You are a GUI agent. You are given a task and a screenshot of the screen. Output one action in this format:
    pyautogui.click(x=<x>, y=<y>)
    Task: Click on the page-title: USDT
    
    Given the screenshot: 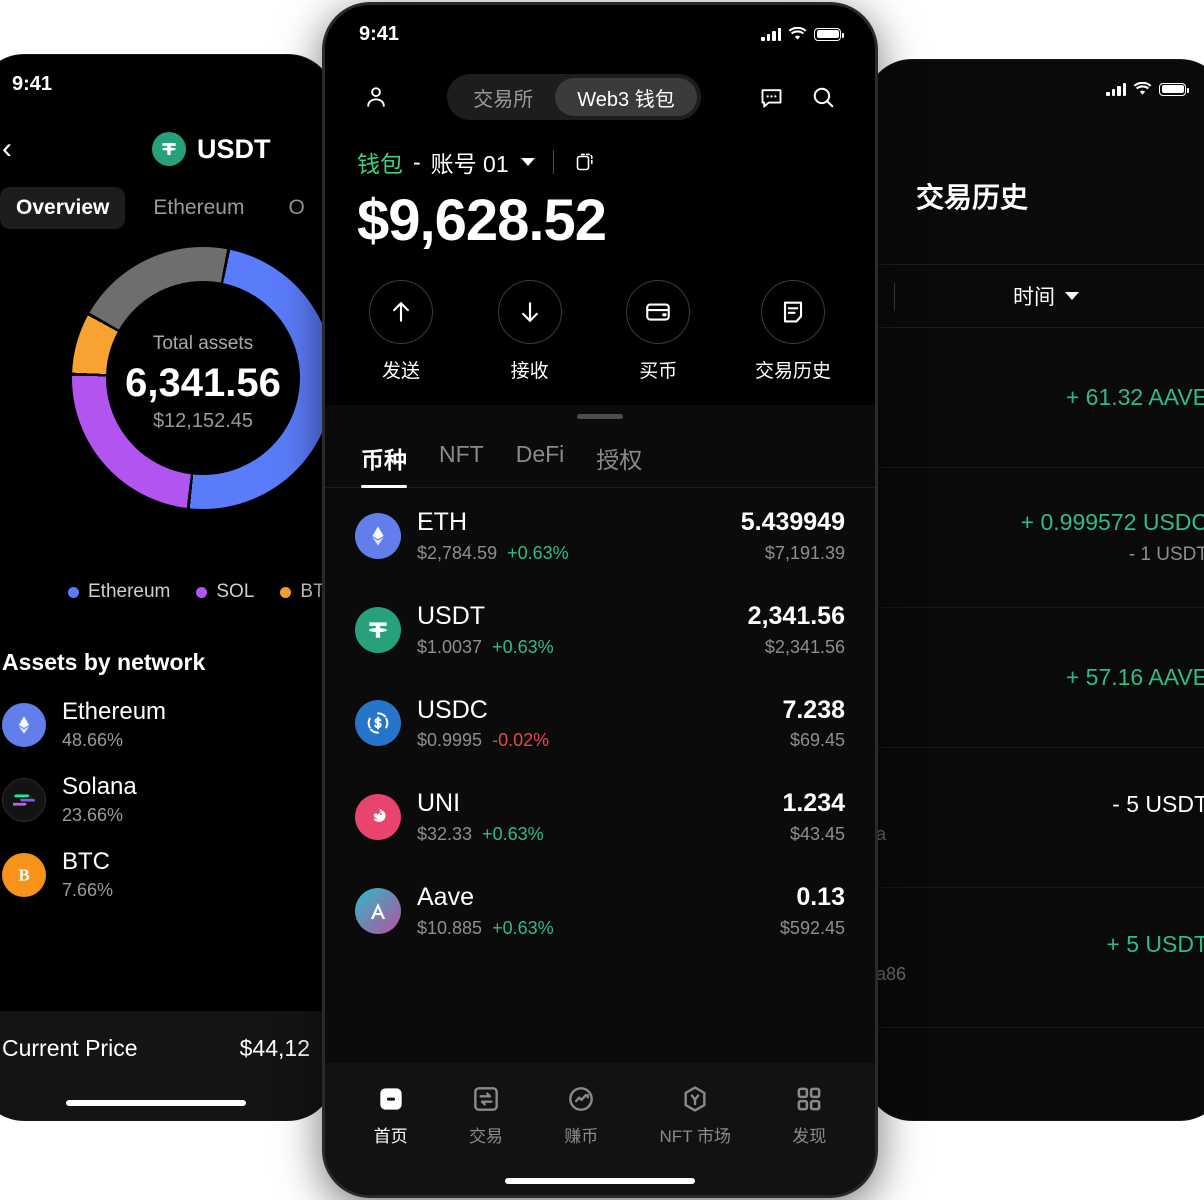 What is the action you would take?
    pyautogui.click(x=211, y=149)
    